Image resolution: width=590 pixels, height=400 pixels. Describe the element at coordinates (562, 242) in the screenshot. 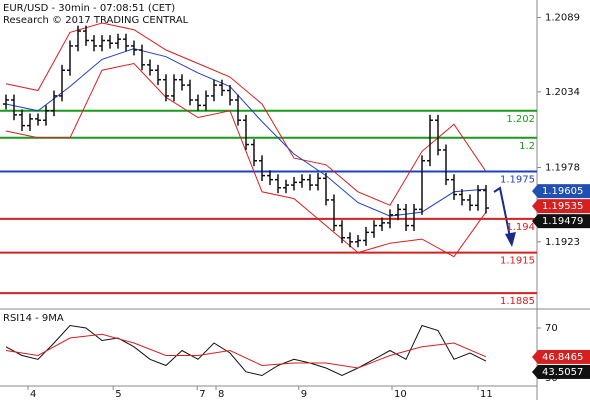

I see `y-tick-label: 1.1923` at that location.